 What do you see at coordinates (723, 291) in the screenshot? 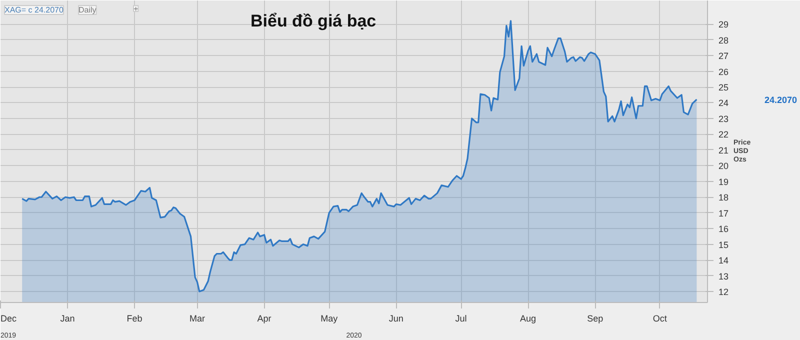
I see `y-tick-label: 12` at bounding box center [723, 291].